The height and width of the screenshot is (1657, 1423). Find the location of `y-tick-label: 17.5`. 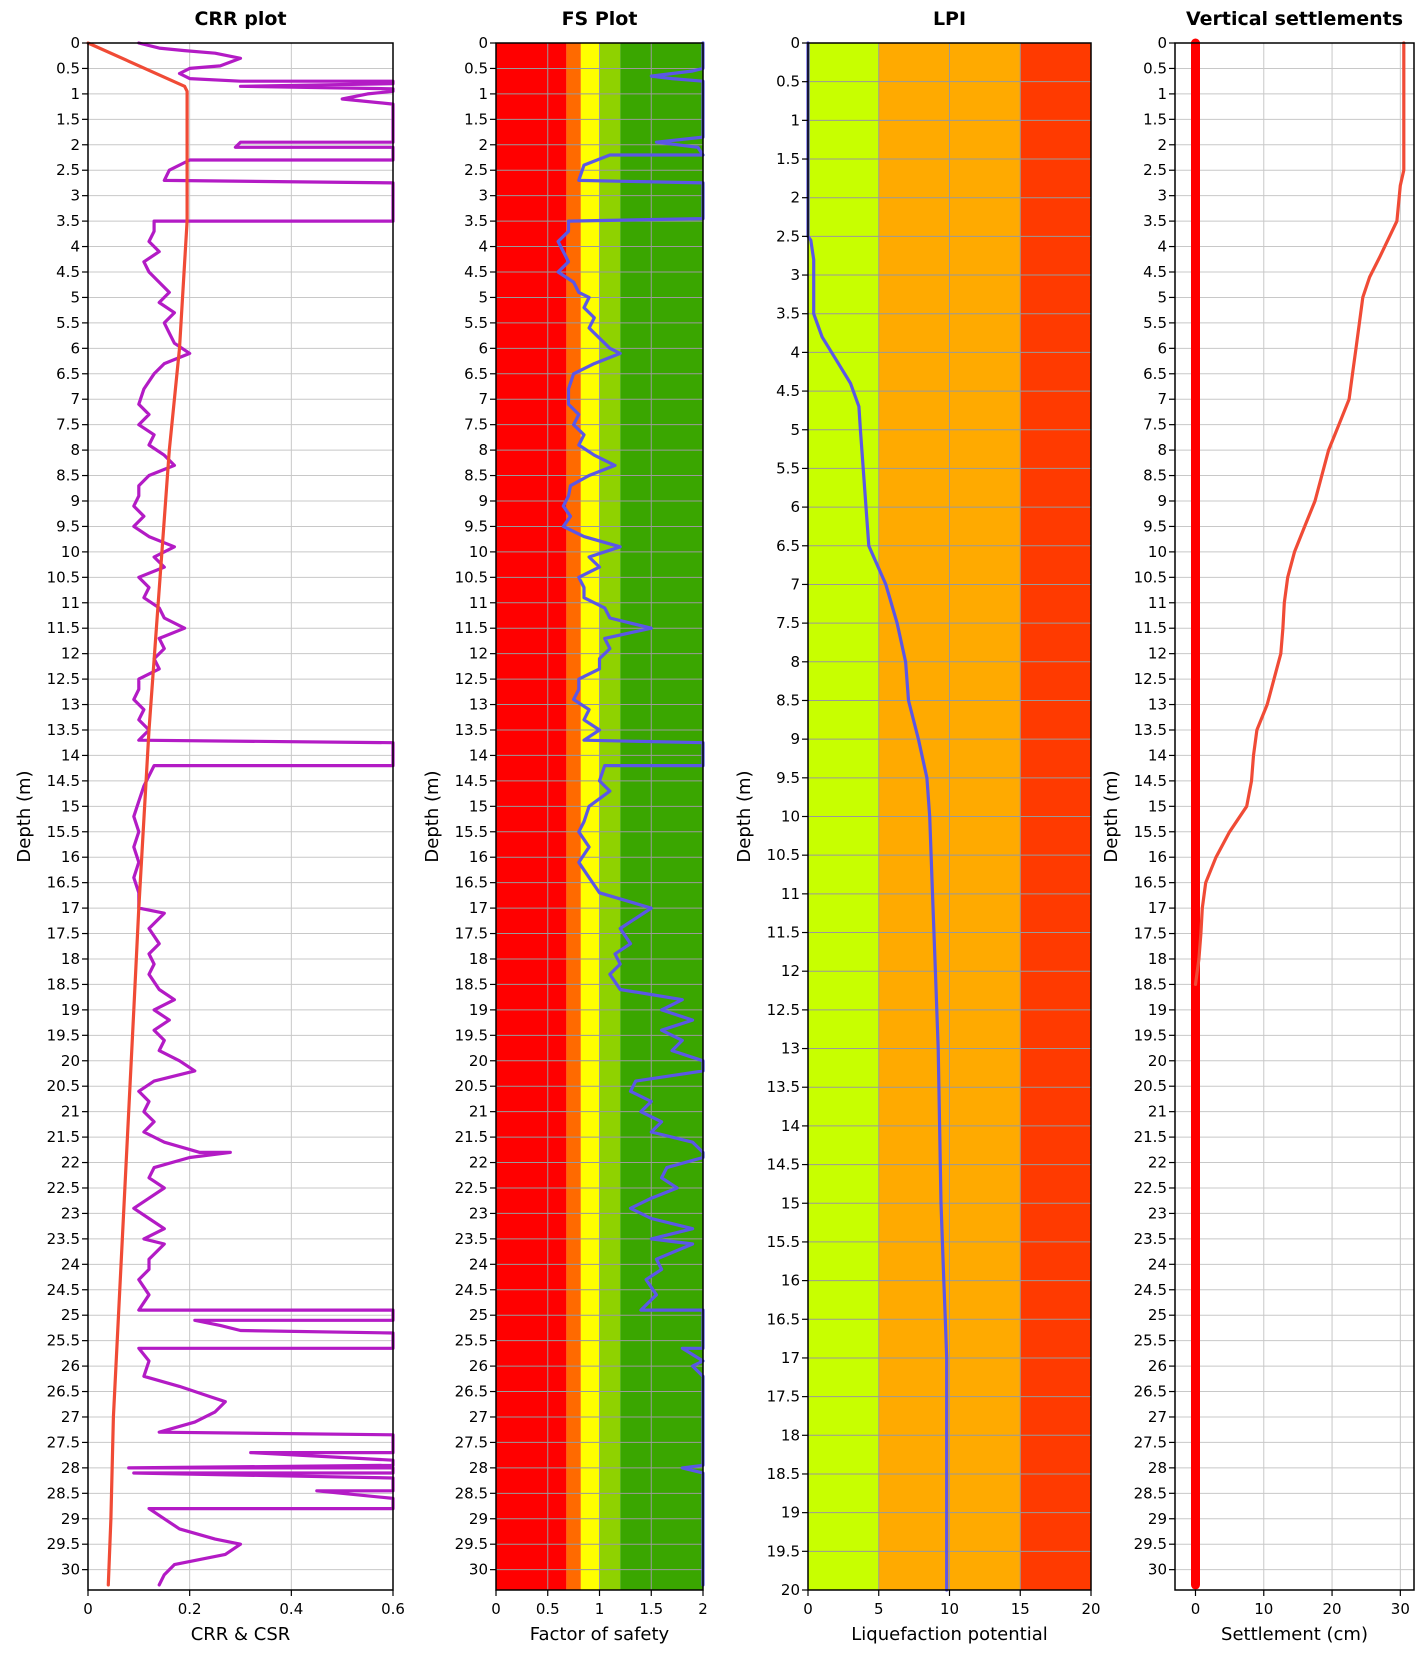

y-tick-label: 17.5 is located at coordinates (1150, 934).